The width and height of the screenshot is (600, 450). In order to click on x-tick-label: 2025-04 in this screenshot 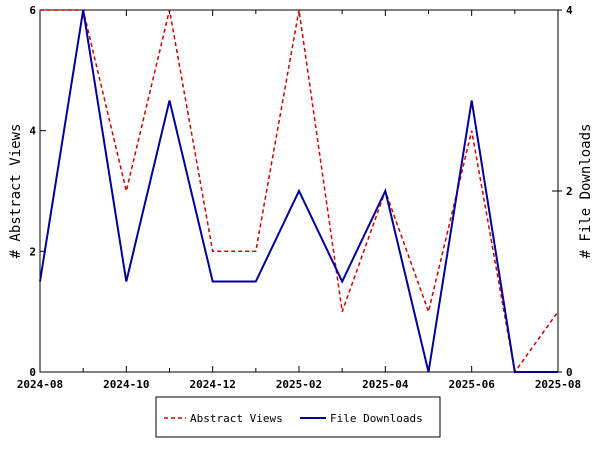, I will do `click(385, 384)`.